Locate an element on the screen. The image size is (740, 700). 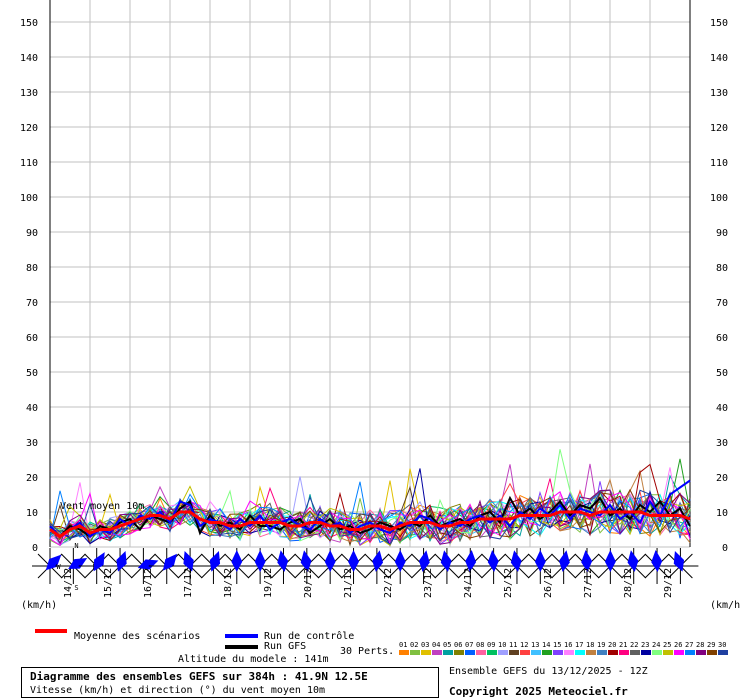
pert-id-09: 09 is located at coordinates (491, 645).